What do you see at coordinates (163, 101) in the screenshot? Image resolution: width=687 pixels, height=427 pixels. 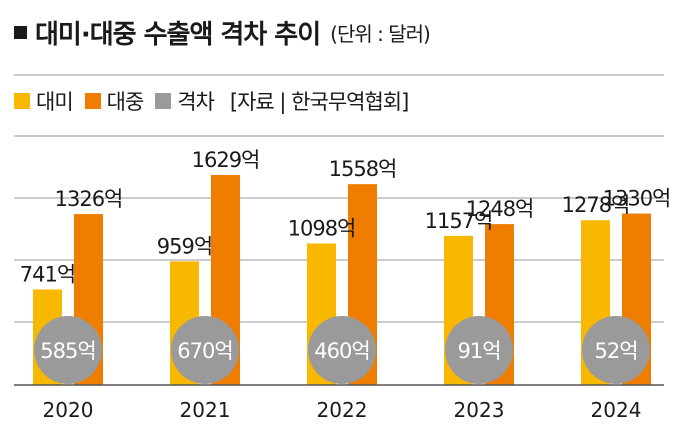 I see `legend-swatch-gap` at bounding box center [163, 101].